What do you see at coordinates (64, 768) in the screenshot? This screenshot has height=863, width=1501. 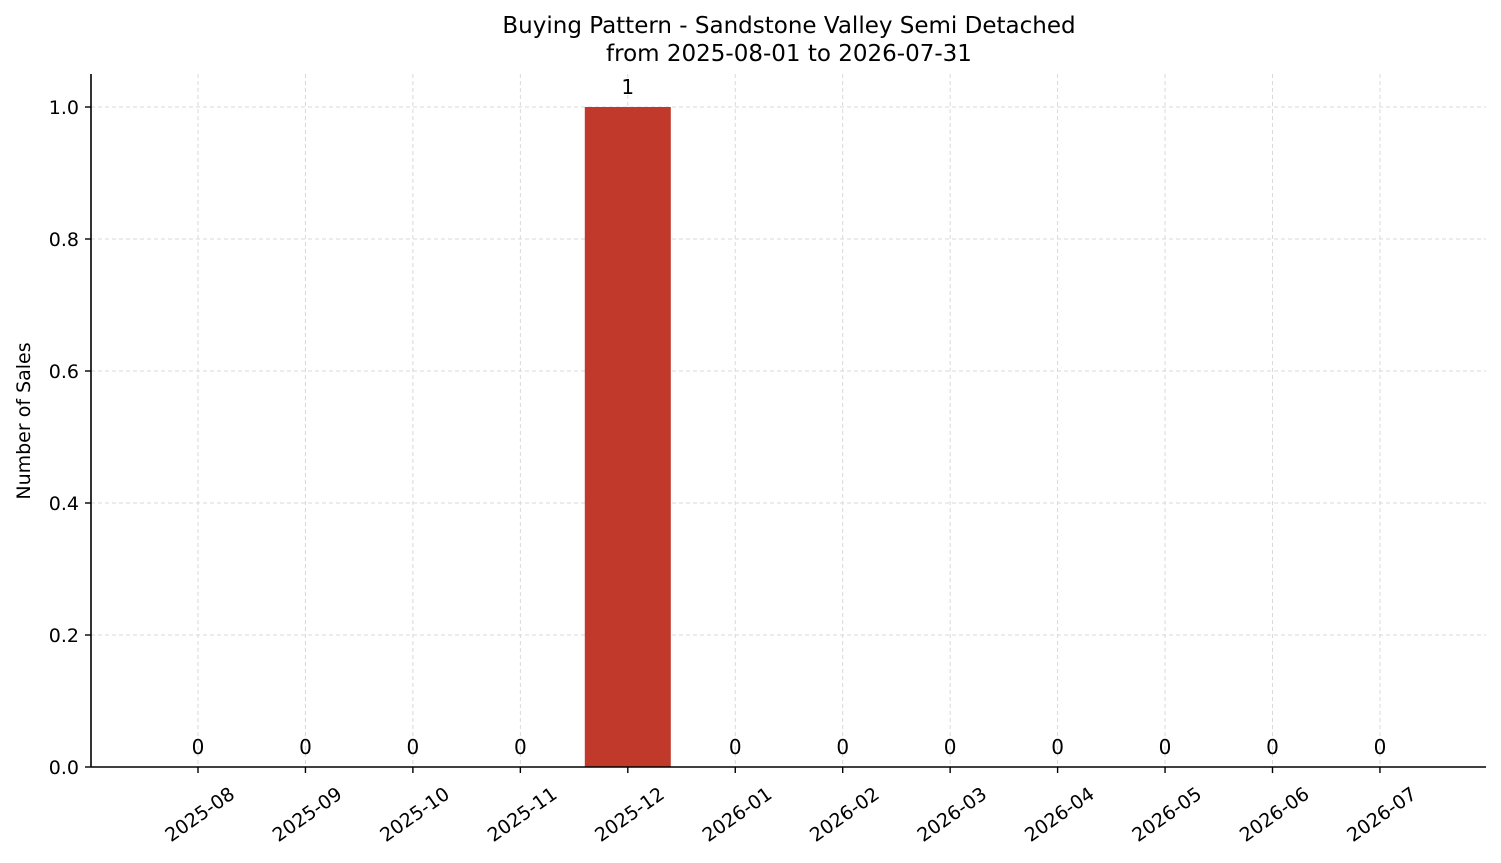 I see `y-tick-label: 0.0` at bounding box center [64, 768].